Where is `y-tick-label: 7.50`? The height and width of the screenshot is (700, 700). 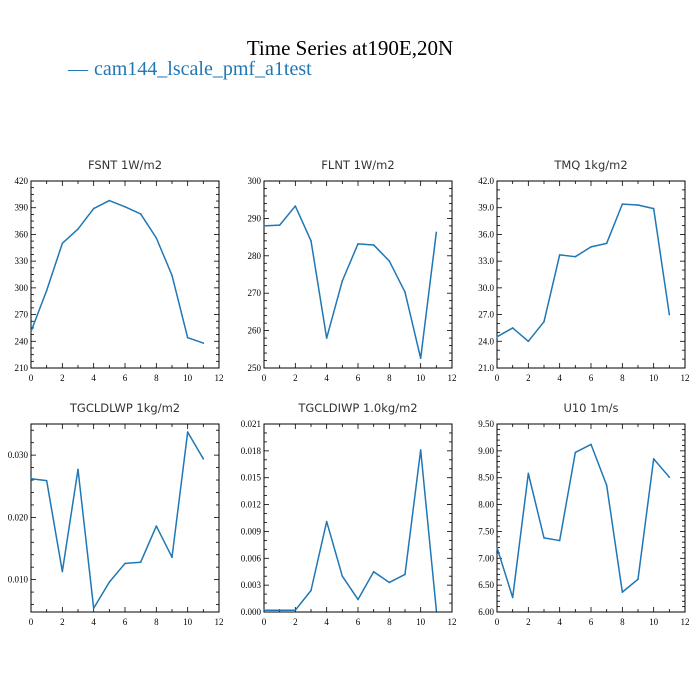
y-tick-label: 7.50 is located at coordinates (486, 531).